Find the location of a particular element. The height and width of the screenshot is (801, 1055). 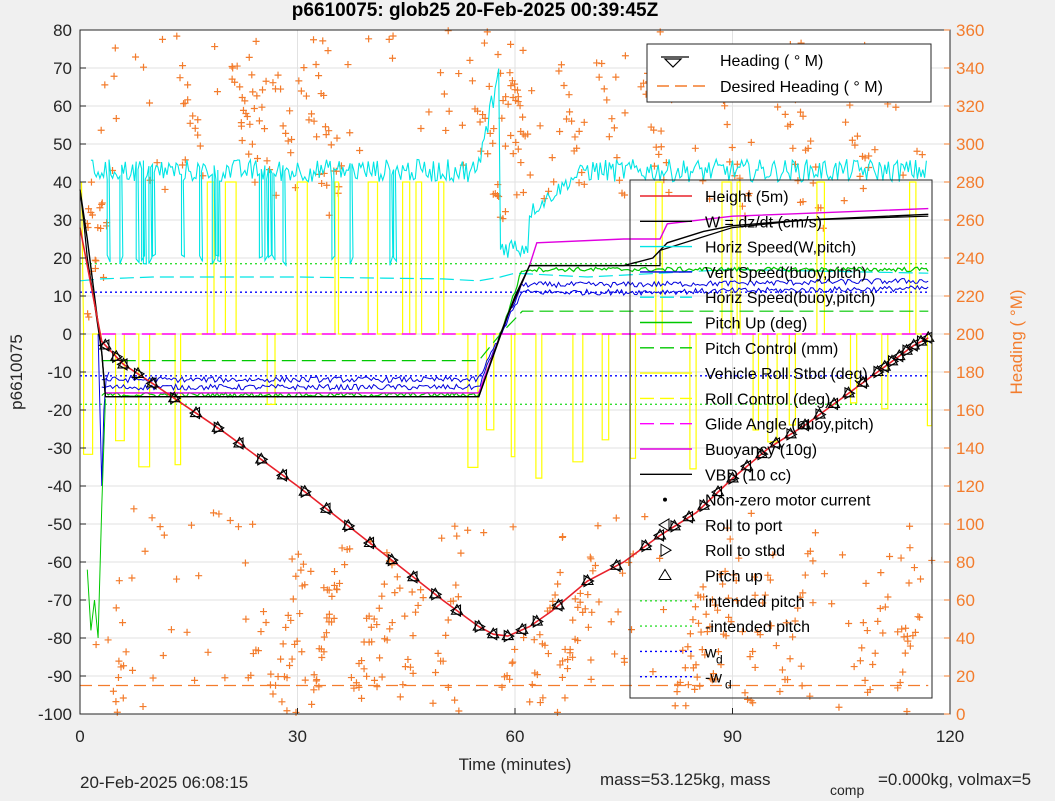

legend-heading-swatch is located at coordinates (675, 62).